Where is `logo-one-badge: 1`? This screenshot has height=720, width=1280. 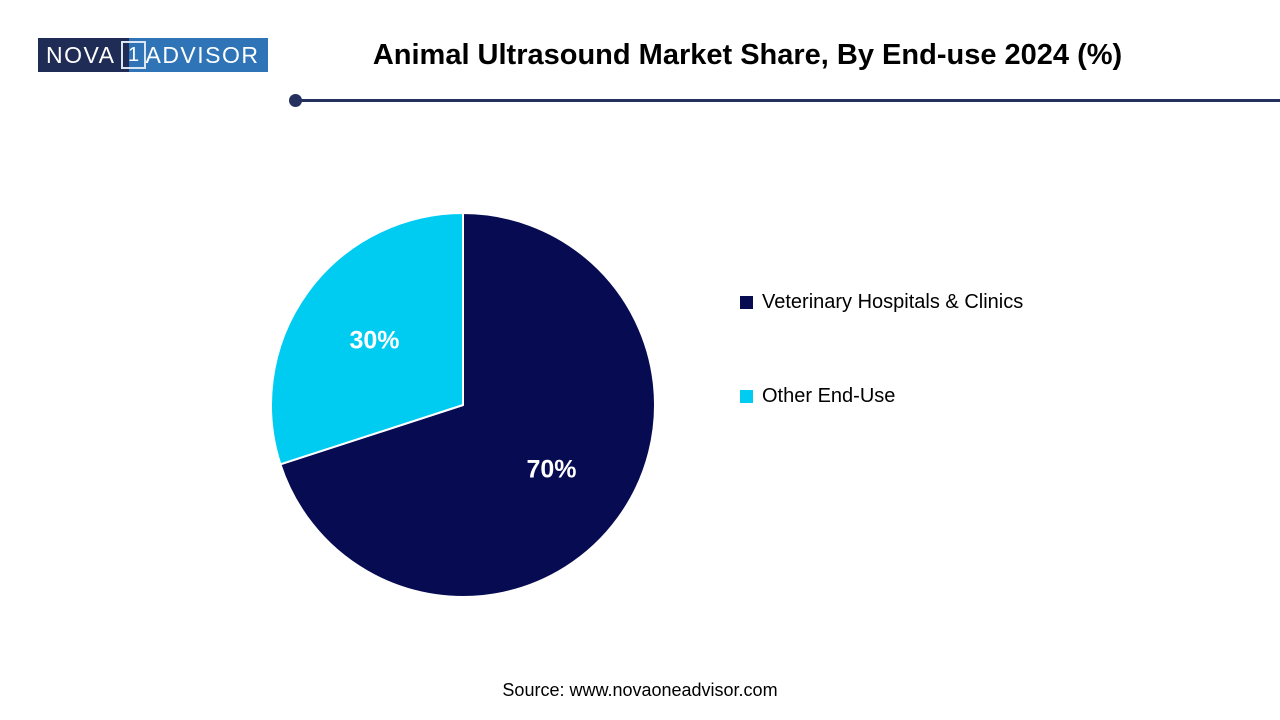
logo-one-badge: 1 is located at coordinates (133, 55).